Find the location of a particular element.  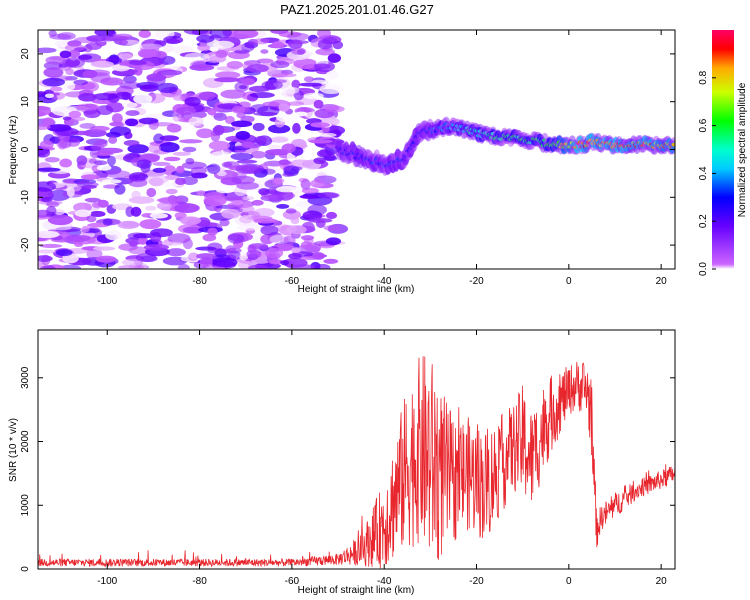

snr-x-label: Height of straight line (km) is located at coordinates (356, 590).